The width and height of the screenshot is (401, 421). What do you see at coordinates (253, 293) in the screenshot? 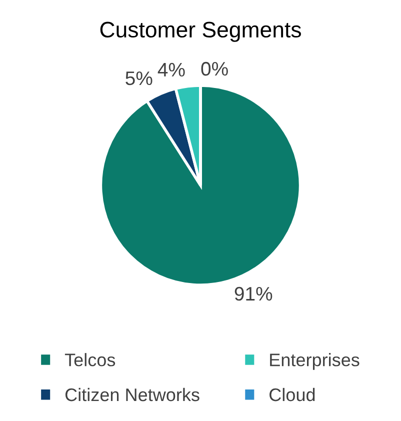
I see `data-label: 91%` at bounding box center [253, 293].